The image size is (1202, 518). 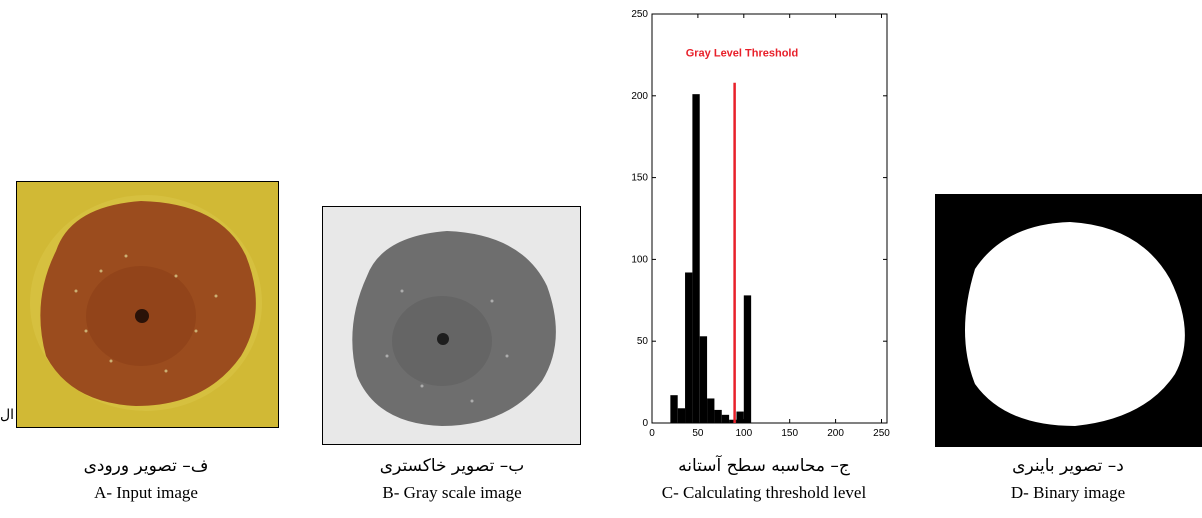 I want to click on y-tick-label: 100, so click(x=639, y=259).